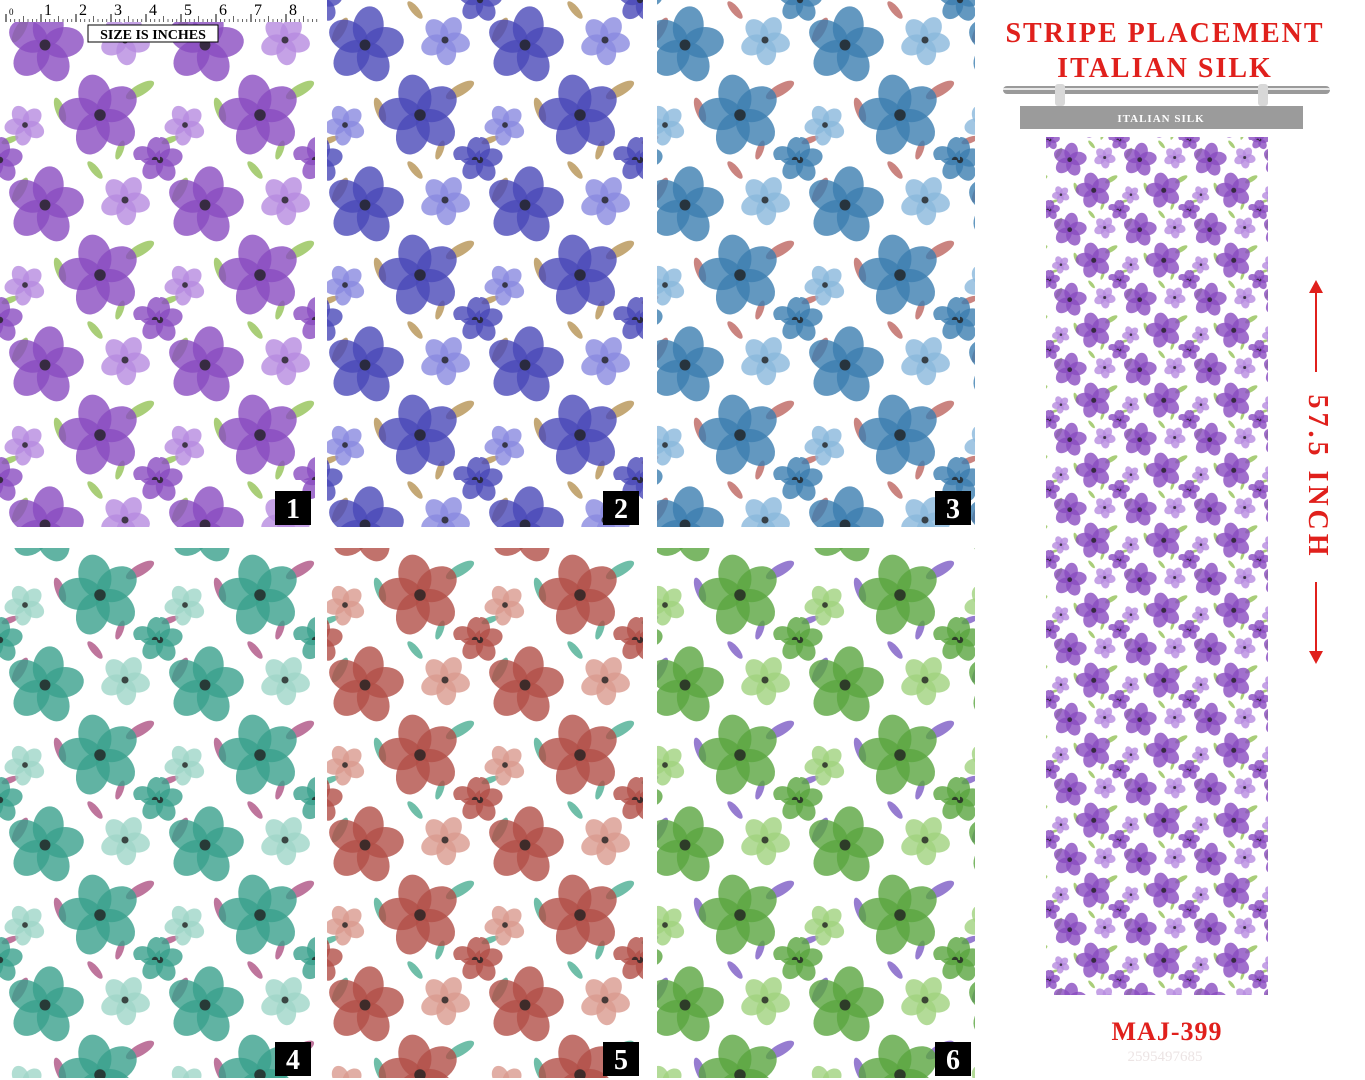 Image resolution: width=1365 pixels, height=1080 pixels. I want to click on ruler-caption: SIZE IS INCHES, so click(153, 35).